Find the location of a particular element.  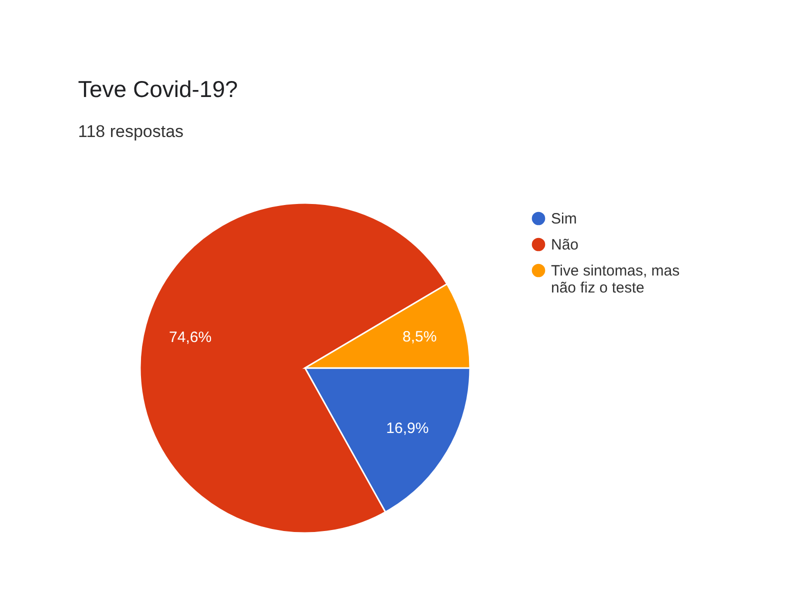

chart-subtitle: 118 respostas is located at coordinates (131, 131).